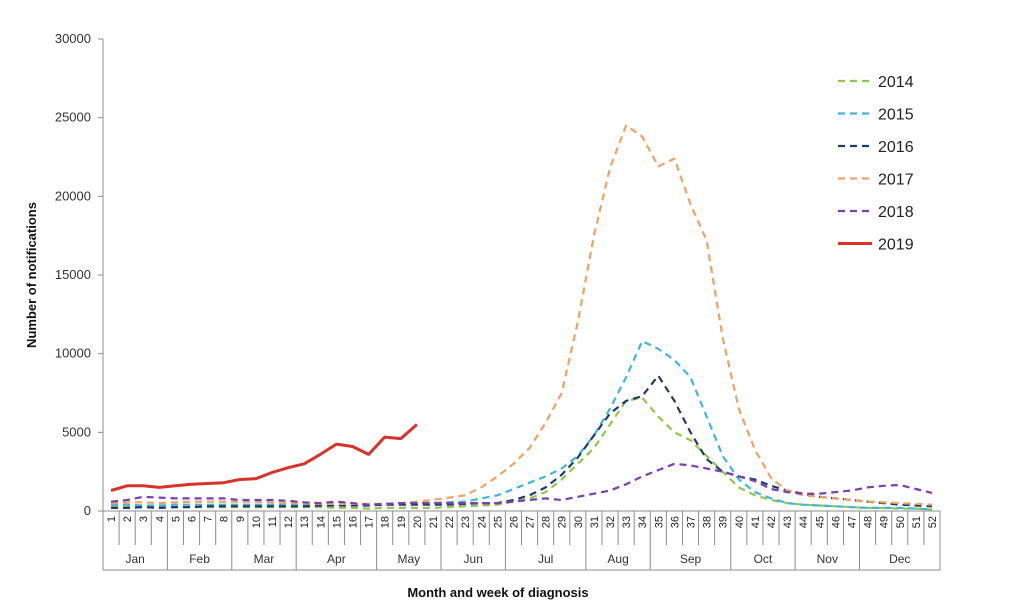 Image resolution: width=1024 pixels, height=613 pixels. What do you see at coordinates (337, 522) in the screenshot?
I see `week-tick-label: 15` at bounding box center [337, 522].